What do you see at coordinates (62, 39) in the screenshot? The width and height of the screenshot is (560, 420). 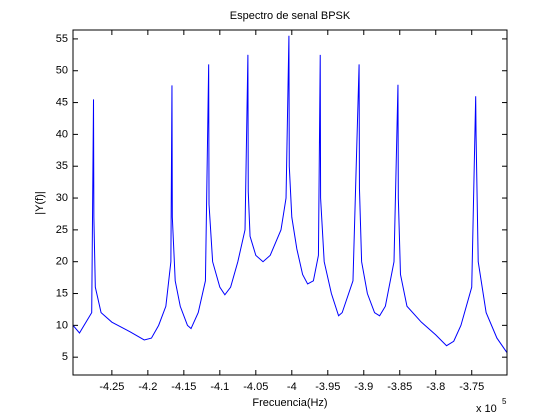 I see `y-tick-label: 55` at bounding box center [62, 39].